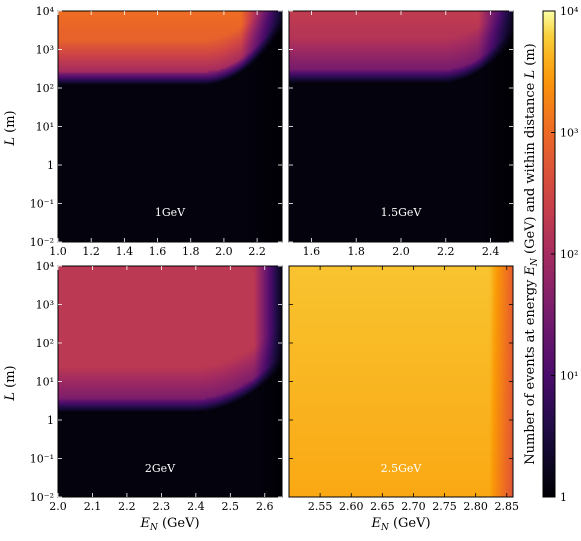 This screenshot has width=581, height=541. I want to click on y-axis-label-bottom: L (m), so click(10, 383).